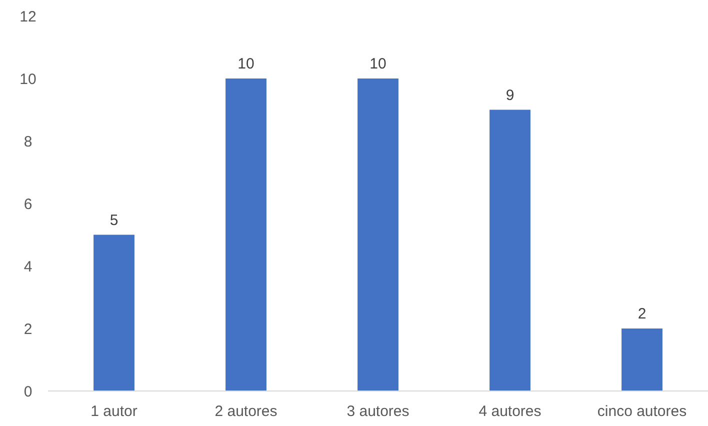 Image resolution: width=708 pixels, height=426 pixels. I want to click on y-tick-label: 10, so click(28, 79).